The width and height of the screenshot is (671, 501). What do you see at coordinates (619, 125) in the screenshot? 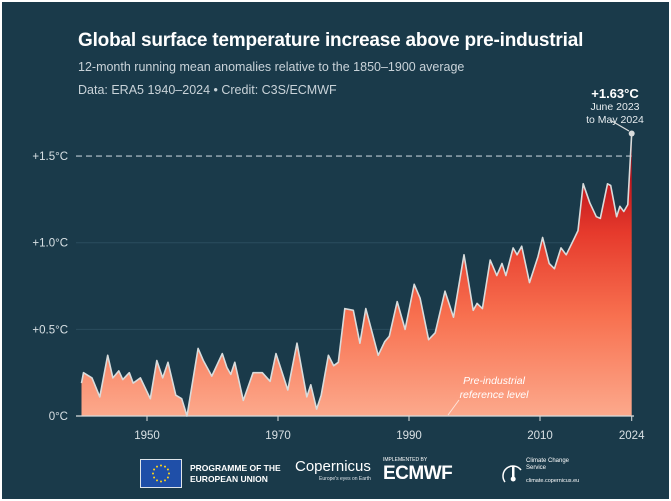
I see `annotation-leader-line` at bounding box center [619, 125].